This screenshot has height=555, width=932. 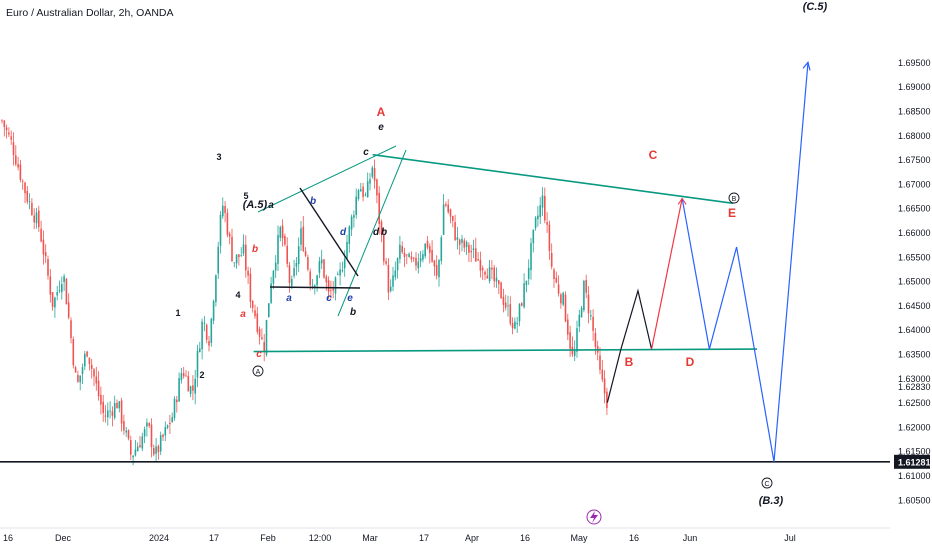 What do you see at coordinates (914, 476) in the screenshot?
I see `y-tick-label: 1.61000` at bounding box center [914, 476].